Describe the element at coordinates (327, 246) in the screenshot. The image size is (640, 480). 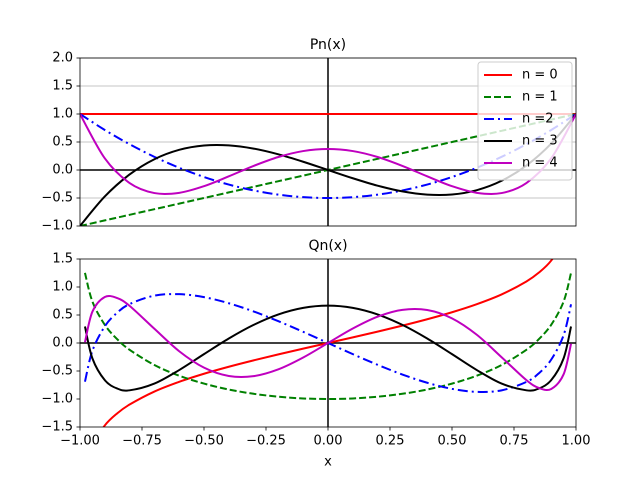
I see `chart-title: Qn(x)` at that location.